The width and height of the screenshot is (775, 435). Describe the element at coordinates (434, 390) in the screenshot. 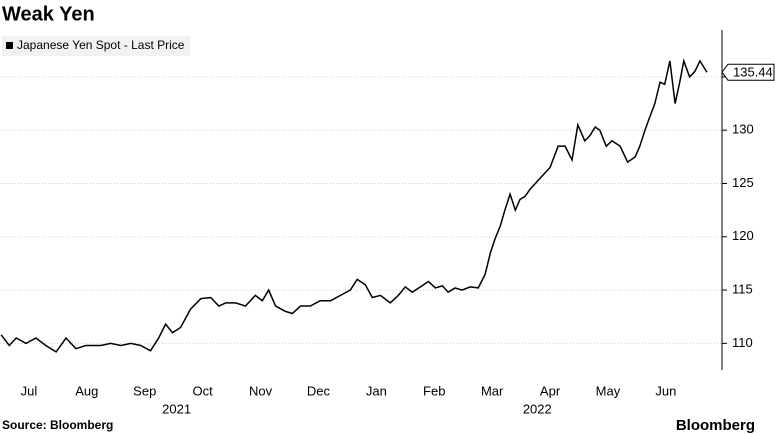

I see `x-tick-label: Feb` at that location.